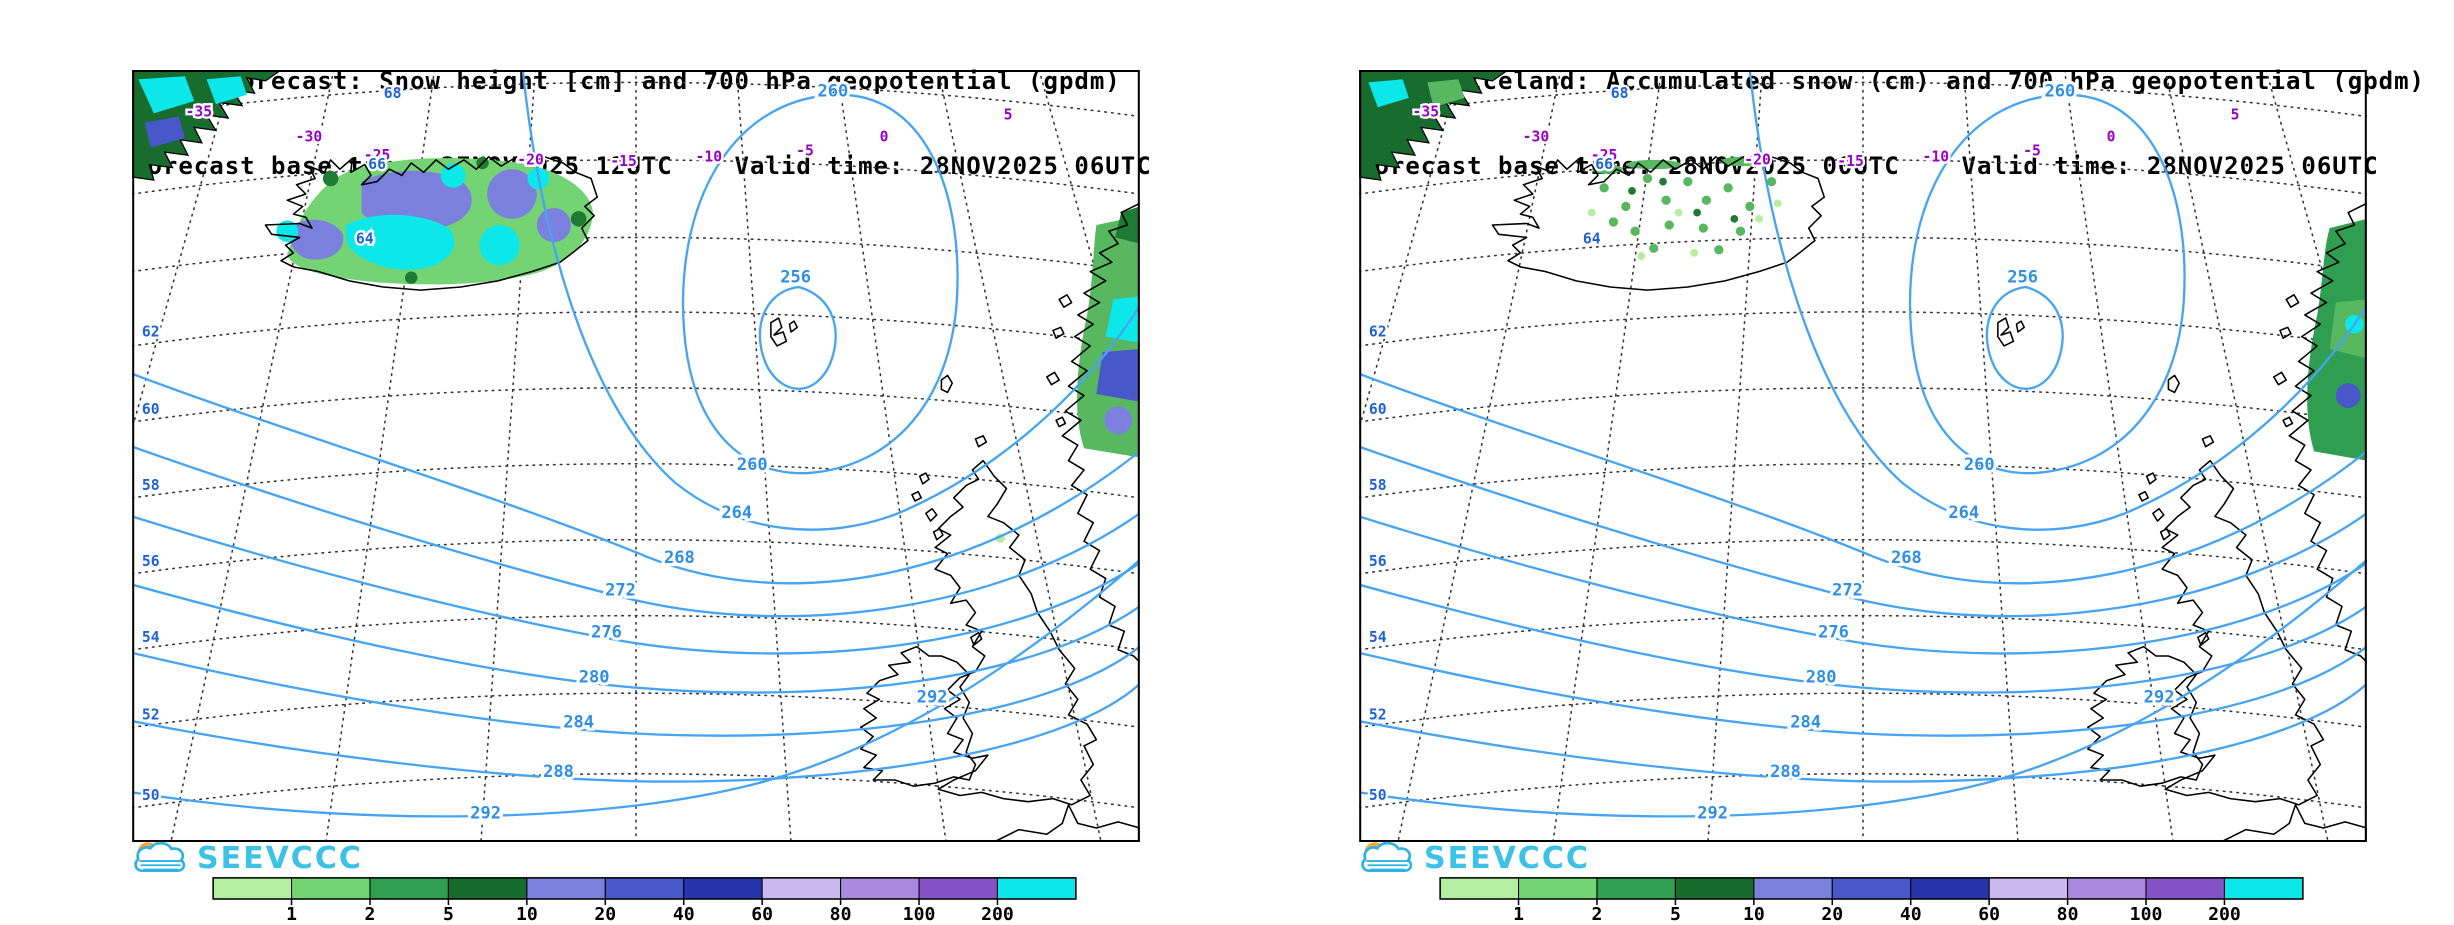 This screenshot has height=925, width=2454. What do you see at coordinates (1597, 913) in the screenshot?
I see `colorbar-tick-label: 2` at bounding box center [1597, 913].